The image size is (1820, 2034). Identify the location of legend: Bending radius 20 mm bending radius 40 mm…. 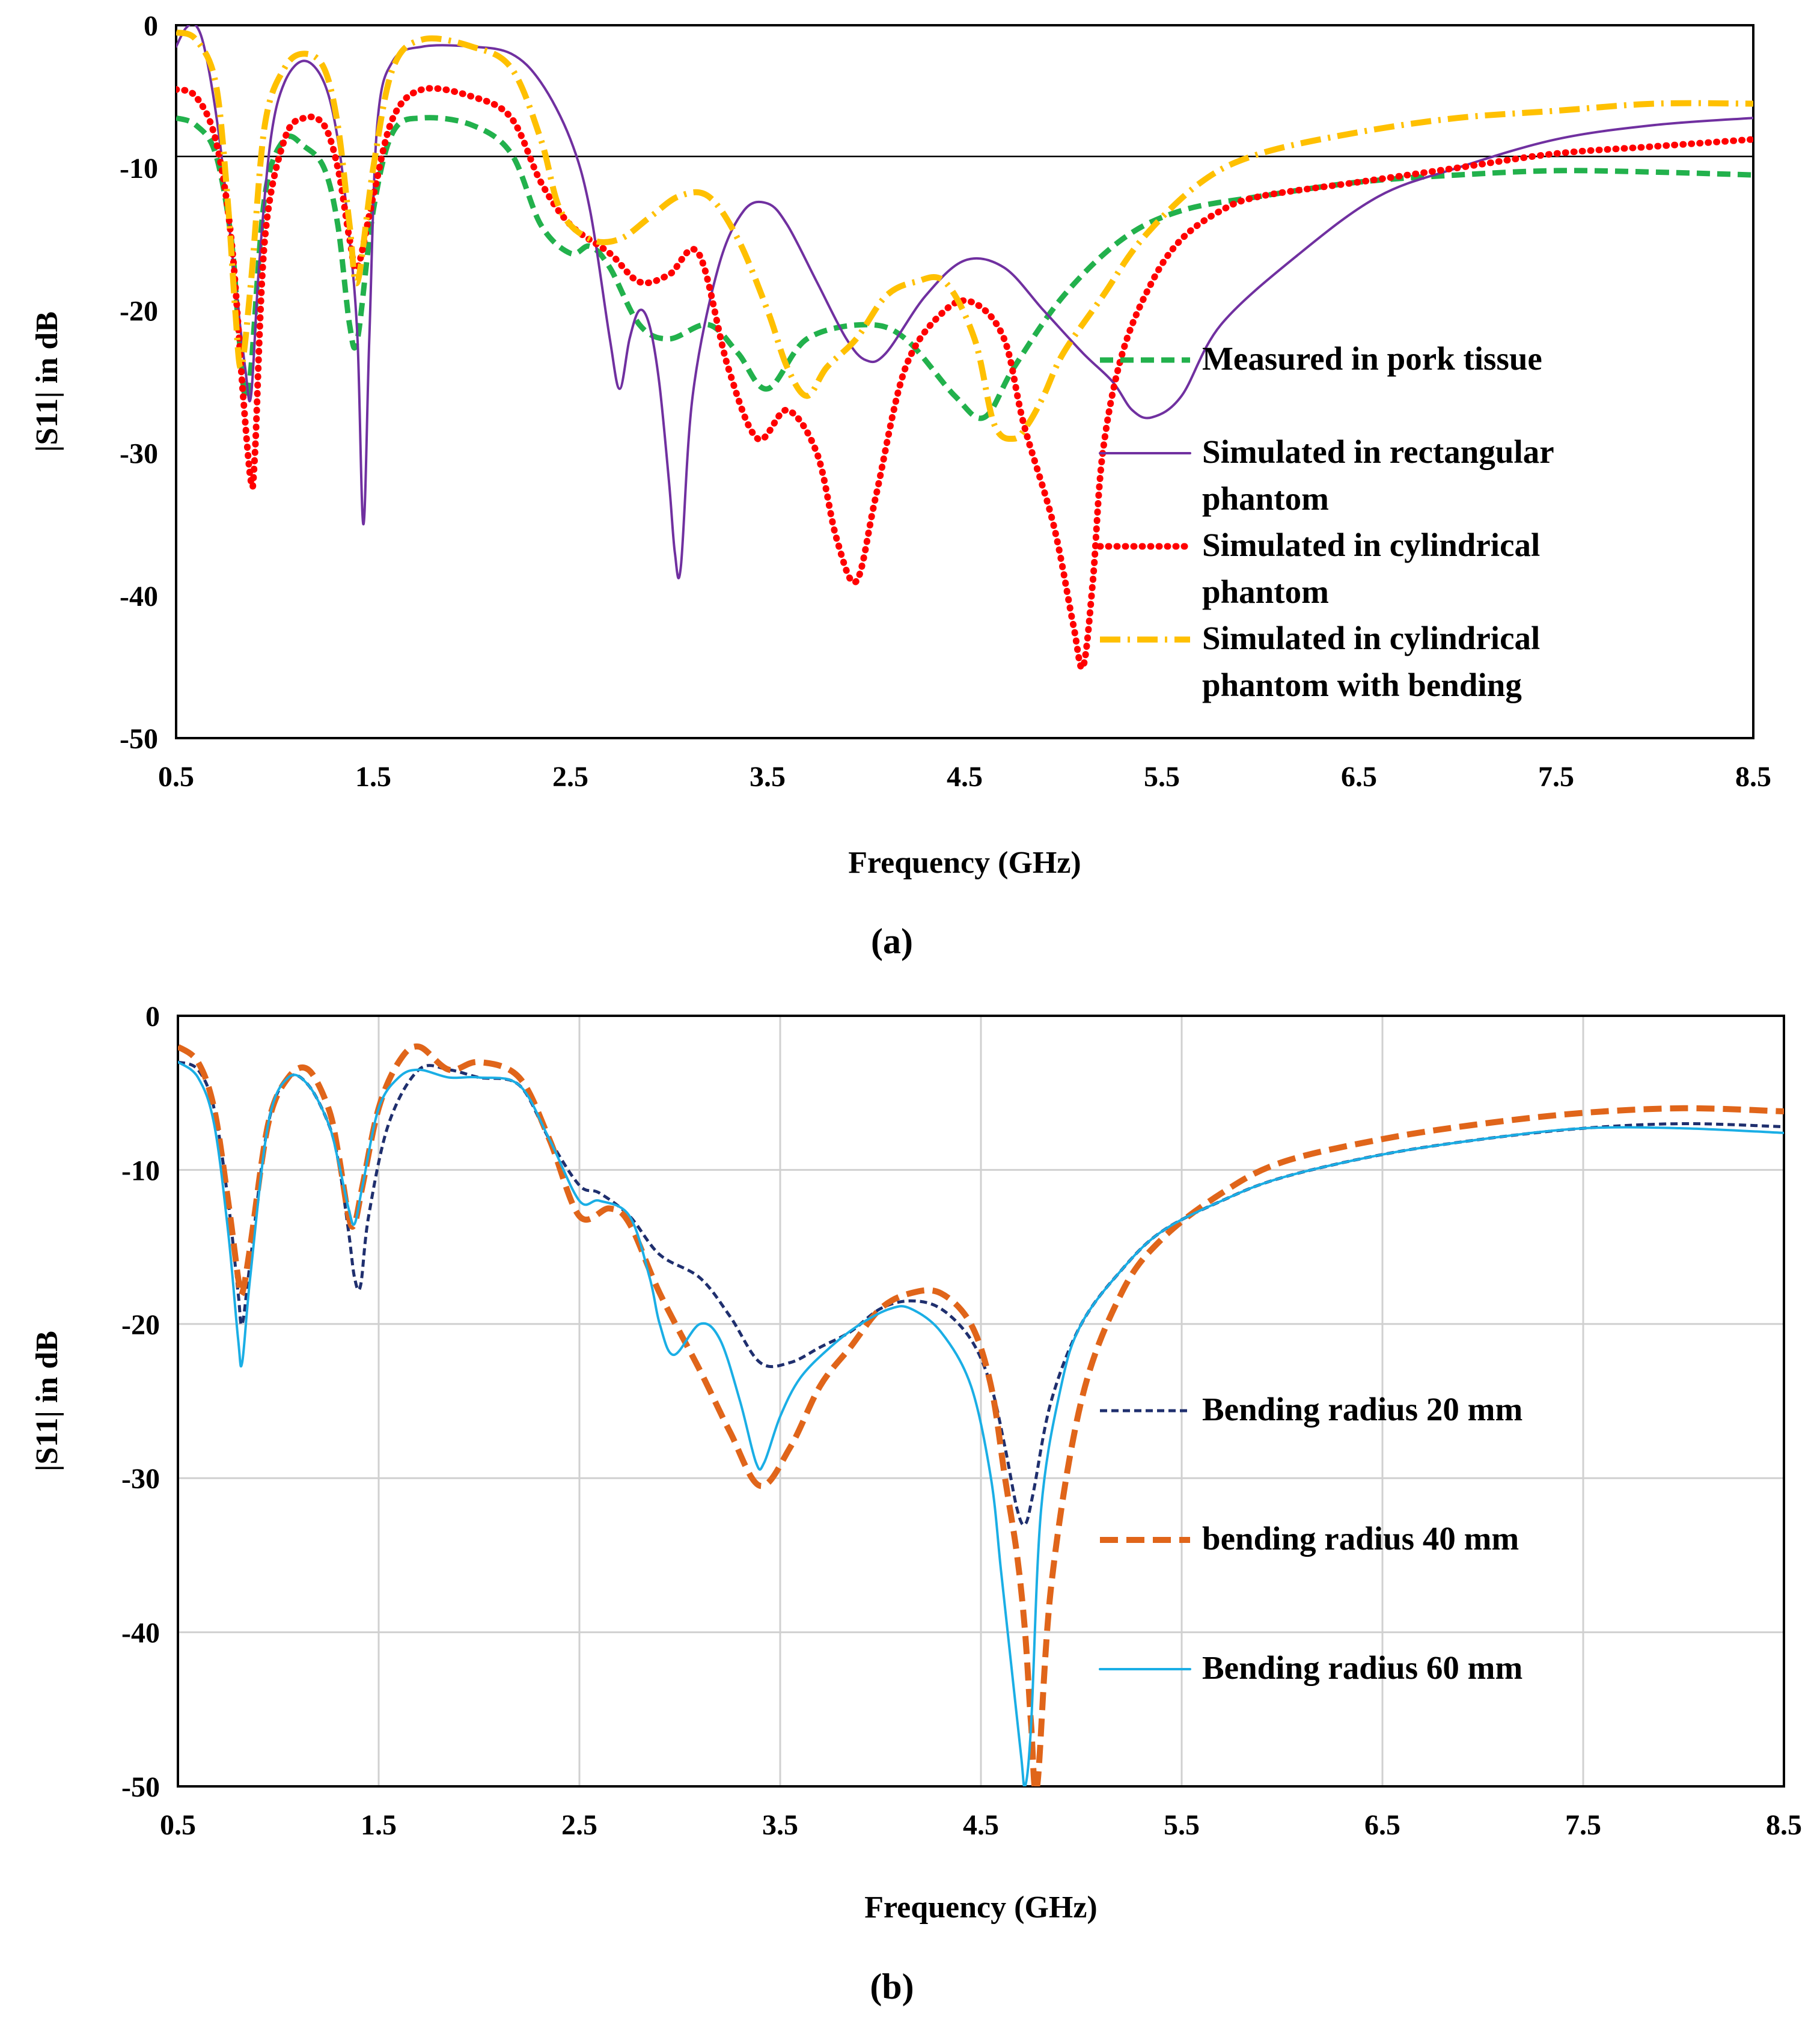
(1311, 1538).